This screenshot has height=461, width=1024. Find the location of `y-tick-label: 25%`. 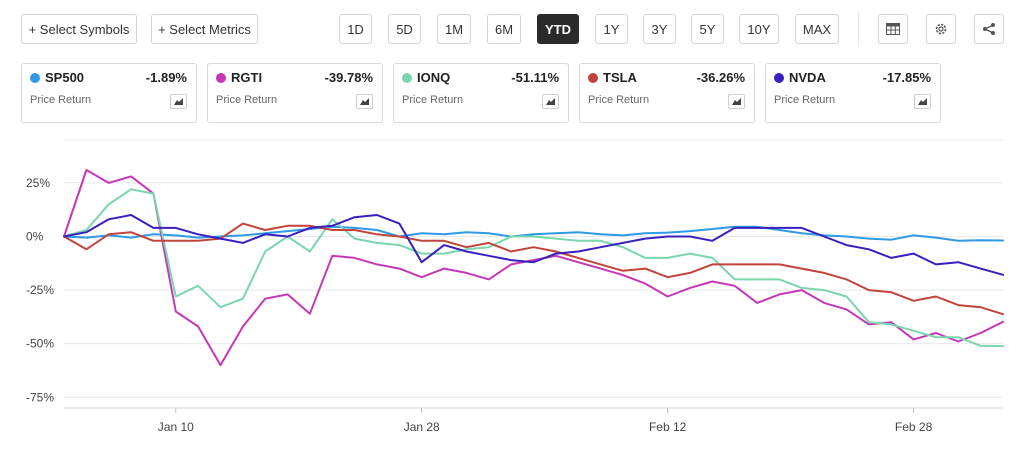

y-tick-label: 25% is located at coordinates (38, 183).